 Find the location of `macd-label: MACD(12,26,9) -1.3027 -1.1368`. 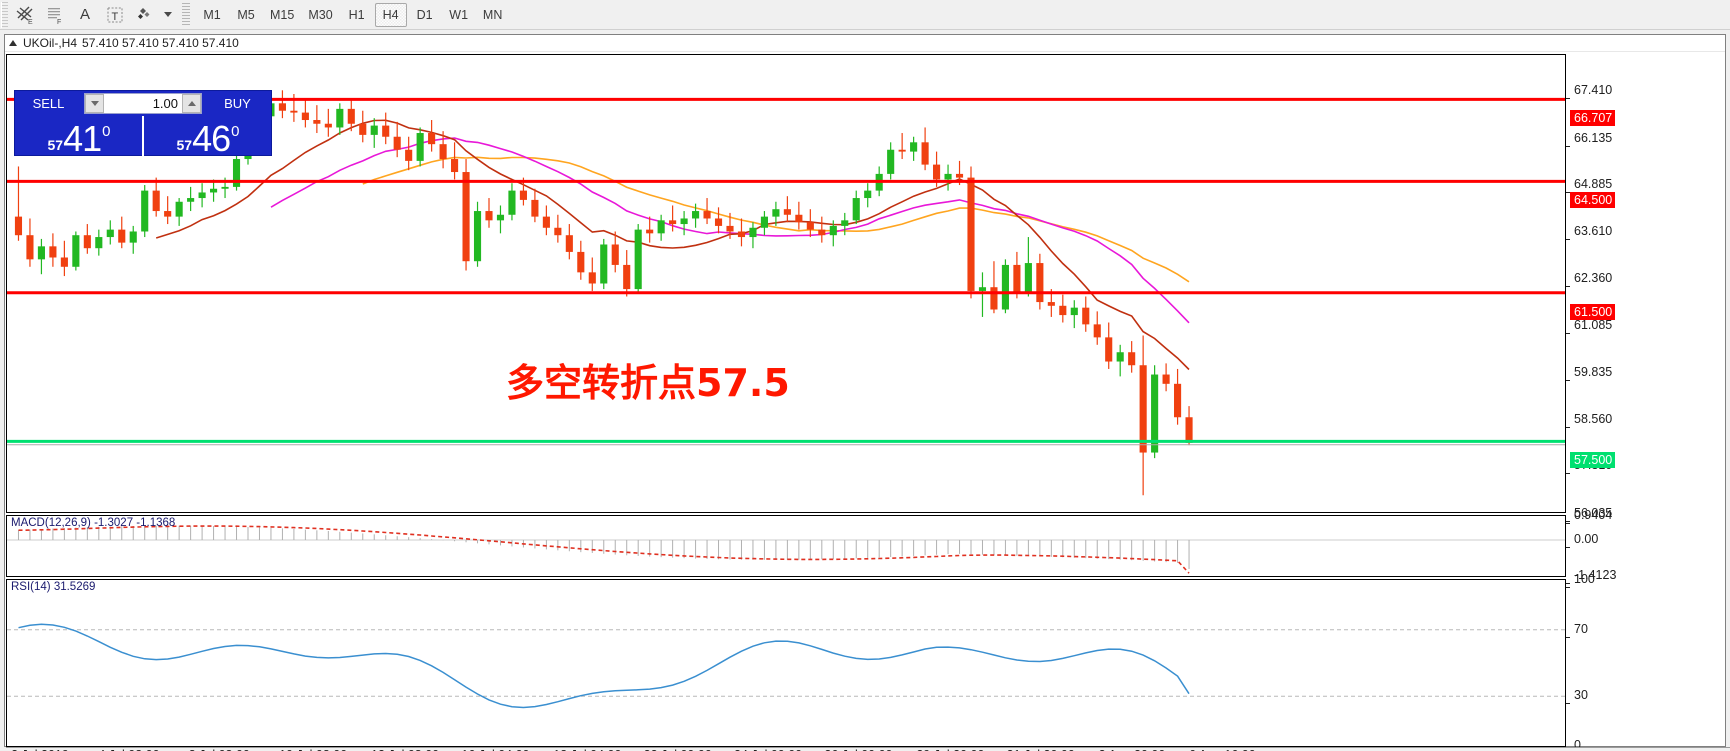

macd-label: MACD(12,26,9) -1.3027 -1.1368 is located at coordinates (93, 523).